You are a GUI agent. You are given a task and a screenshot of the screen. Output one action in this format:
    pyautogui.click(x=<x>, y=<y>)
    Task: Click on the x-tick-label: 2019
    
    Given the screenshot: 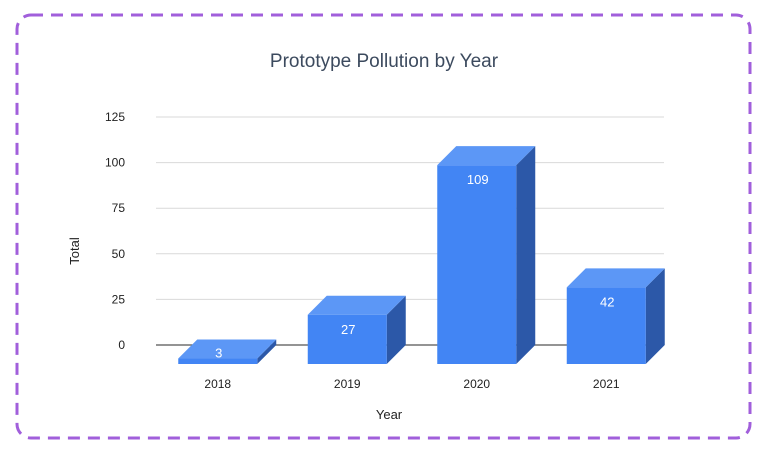 What is the action you would take?
    pyautogui.click(x=347, y=384)
    